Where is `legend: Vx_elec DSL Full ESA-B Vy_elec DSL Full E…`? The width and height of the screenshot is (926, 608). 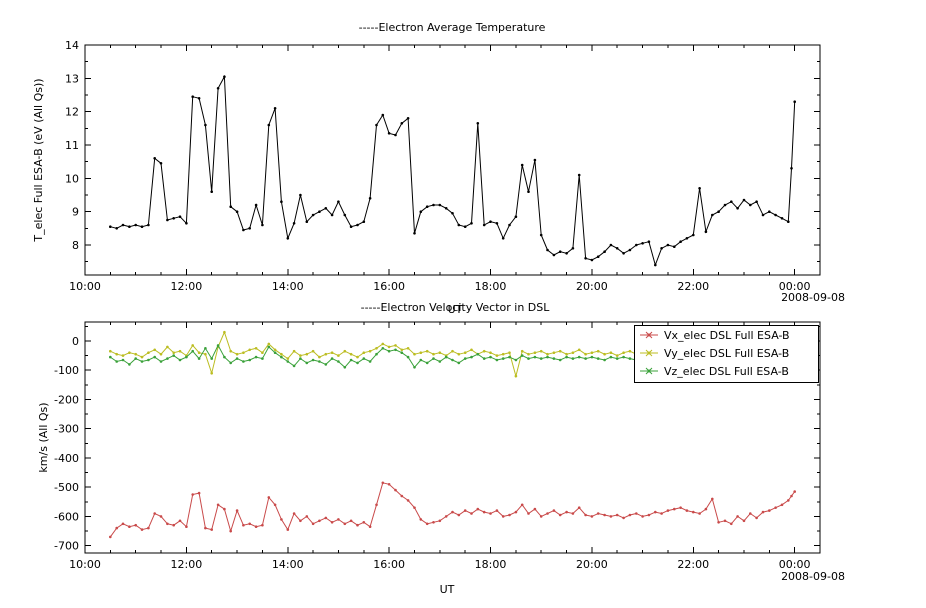
legend: Vx_elec DSL Full ESA-B Vy_elec DSL Full E… is located at coordinates (726, 354).